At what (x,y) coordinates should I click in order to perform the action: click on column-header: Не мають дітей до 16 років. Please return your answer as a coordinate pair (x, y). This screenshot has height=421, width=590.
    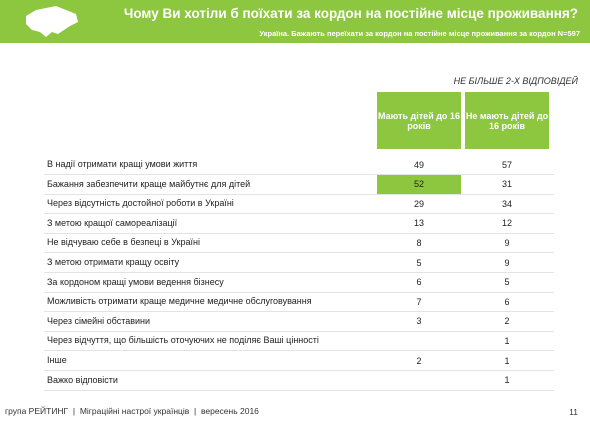
    Looking at the image, I should click on (507, 120).